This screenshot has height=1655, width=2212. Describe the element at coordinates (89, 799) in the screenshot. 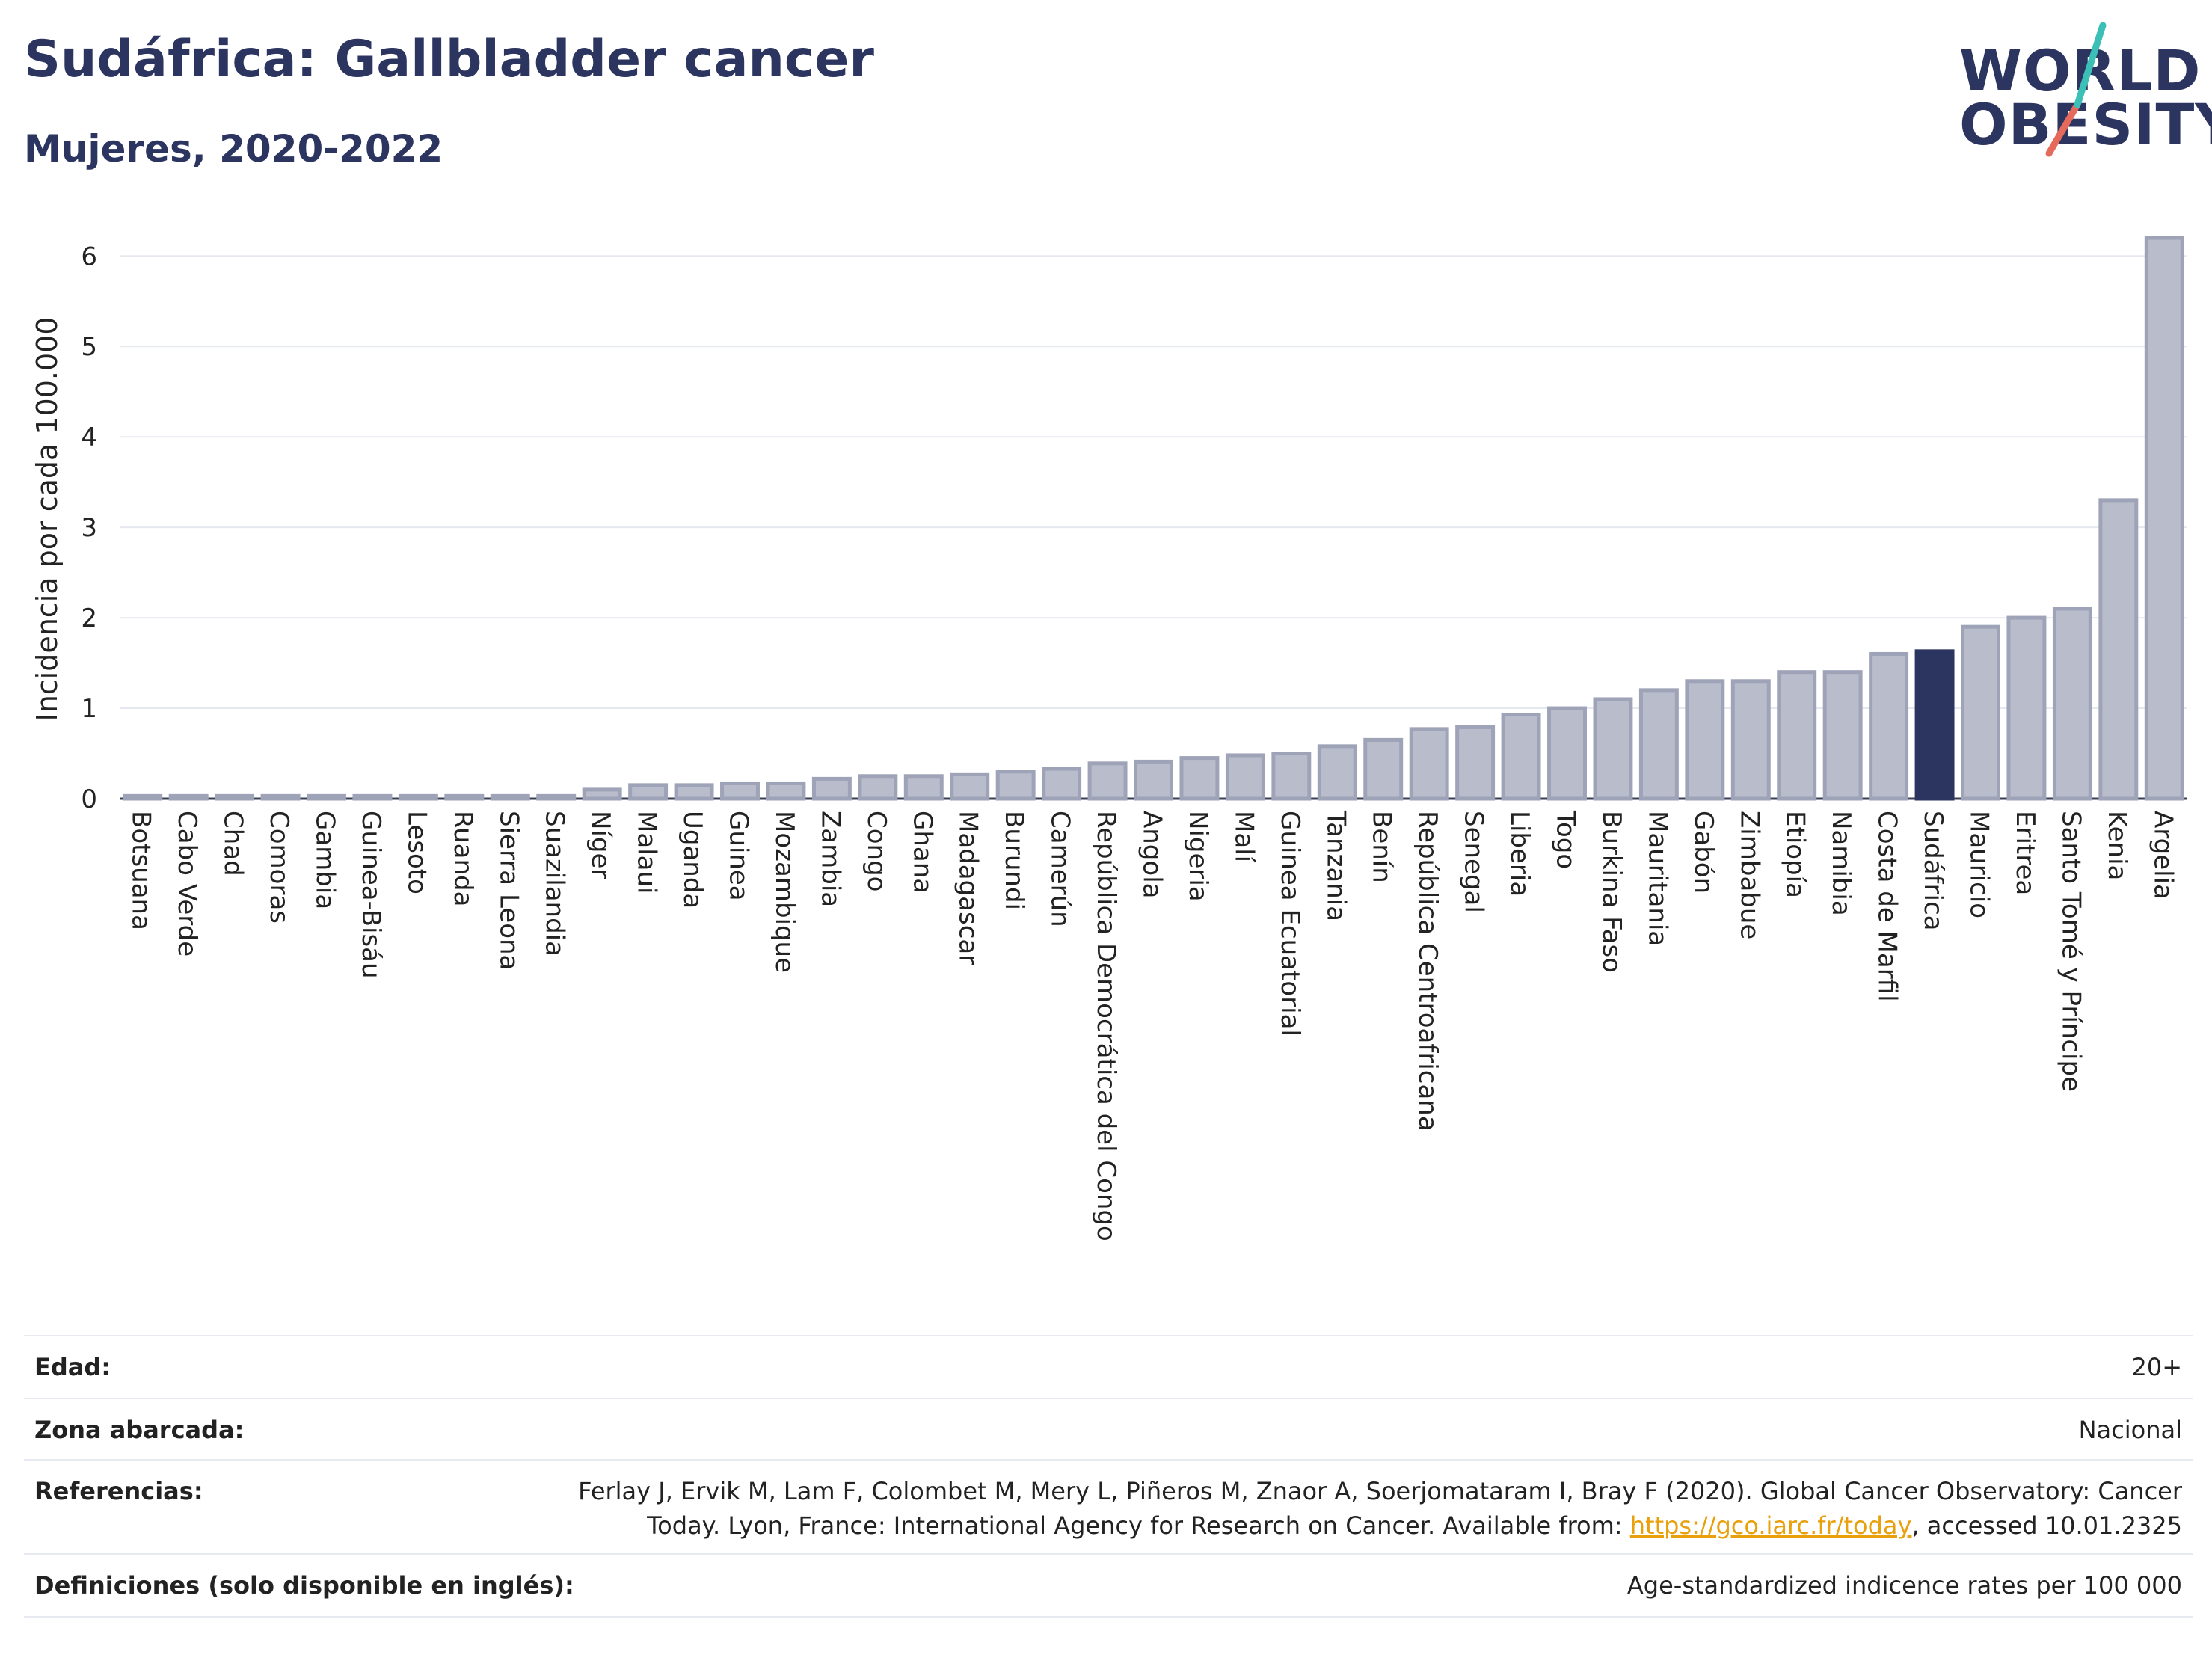

I see `y-tick-label: 0` at that location.